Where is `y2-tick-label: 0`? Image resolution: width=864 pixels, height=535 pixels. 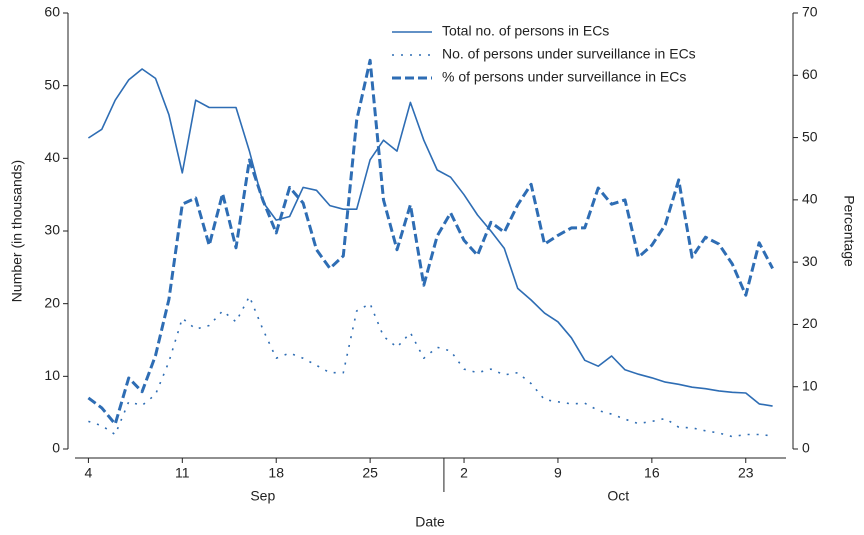
y2-tick-label: 0 is located at coordinates (806, 448).